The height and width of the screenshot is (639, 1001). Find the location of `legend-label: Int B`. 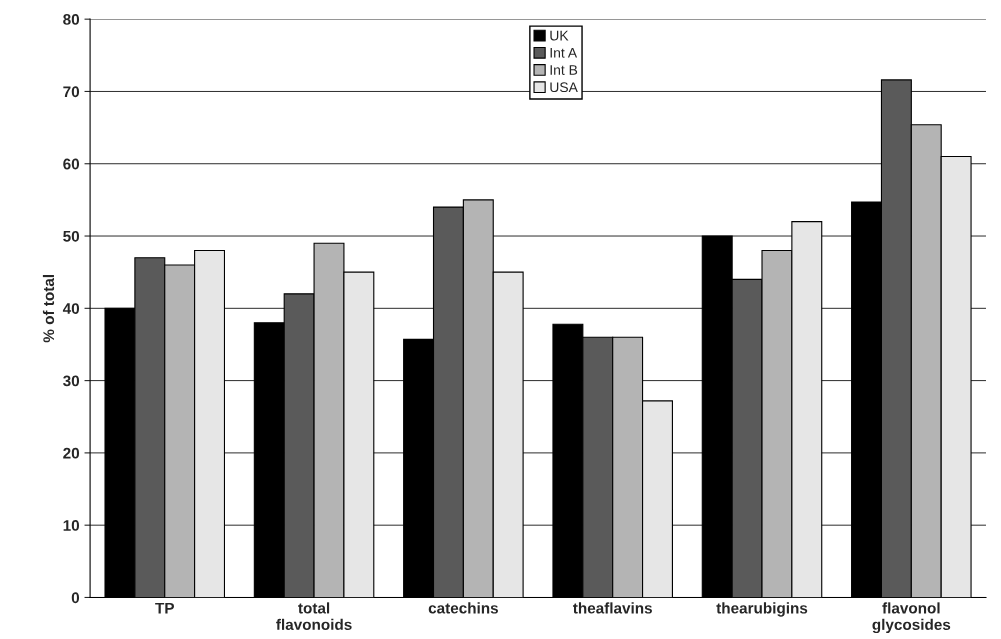

legend-label: Int B is located at coordinates (564, 70).